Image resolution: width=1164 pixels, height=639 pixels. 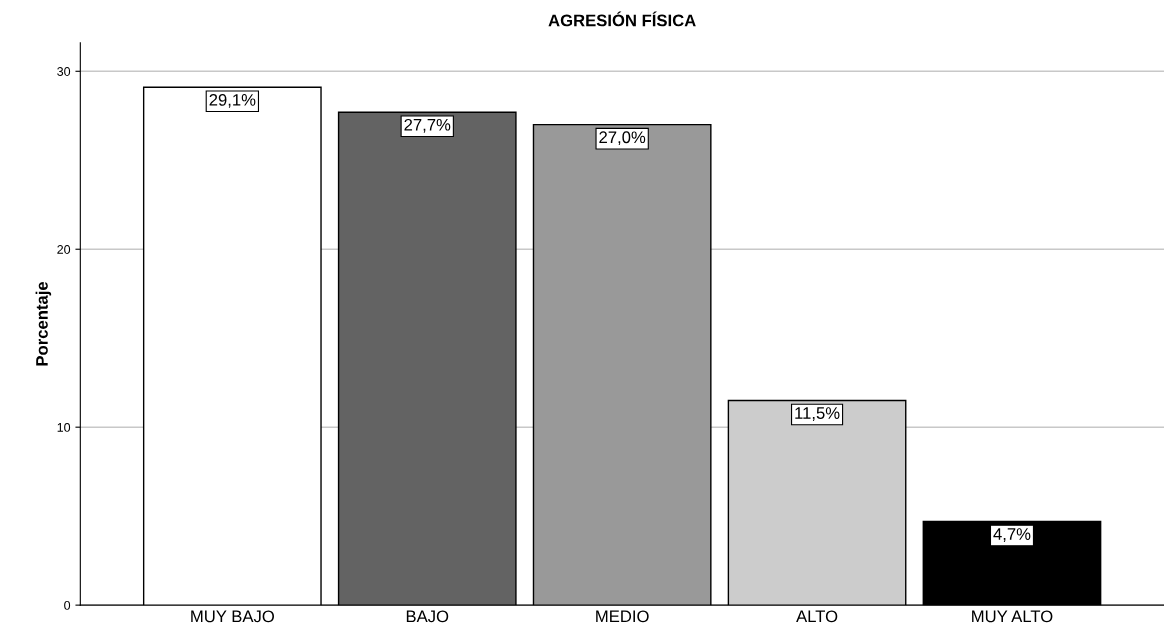 I want to click on y-tick-label: 10, so click(x=64, y=427).